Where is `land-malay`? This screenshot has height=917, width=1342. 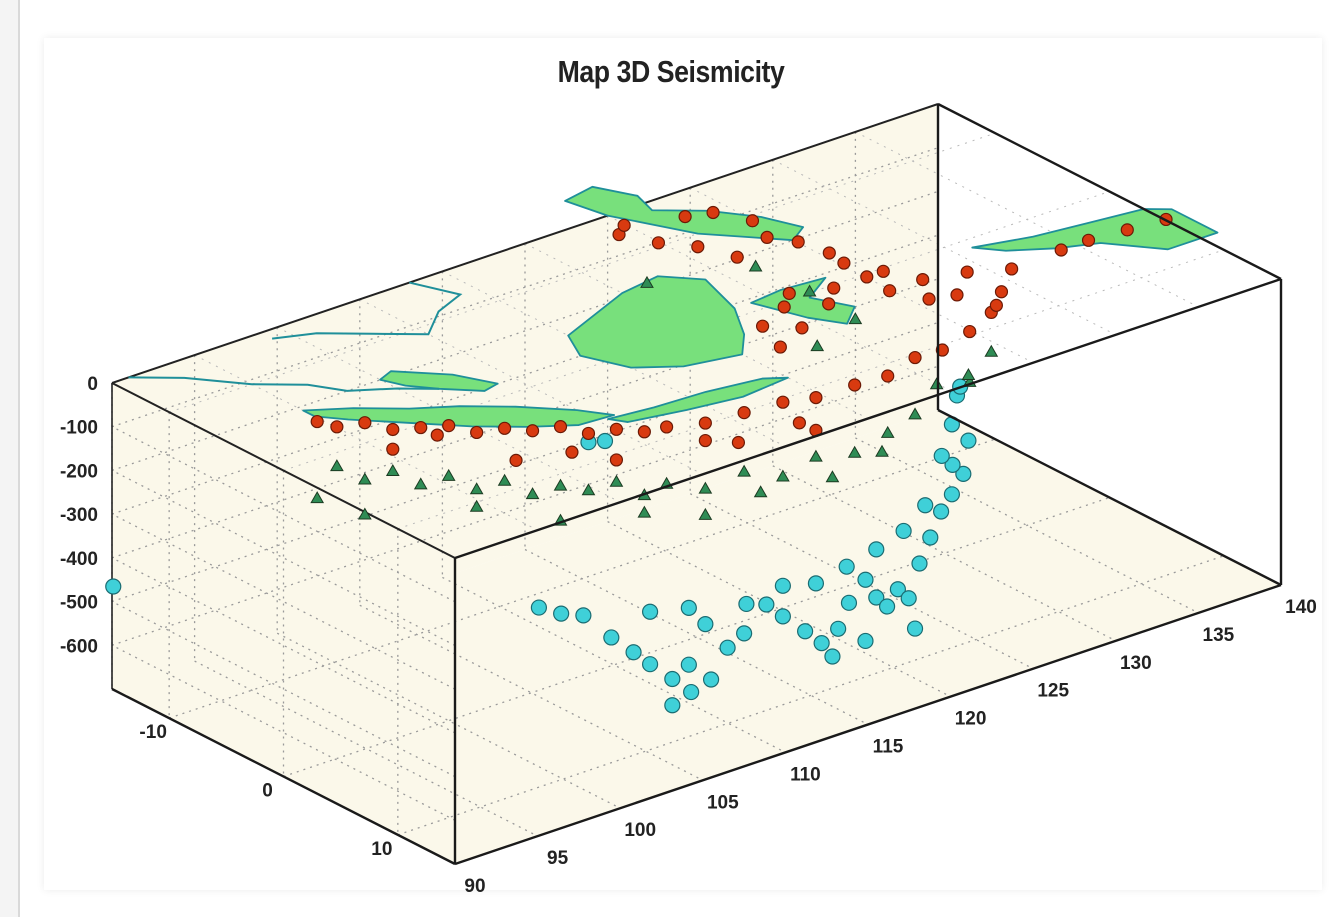 land-malay is located at coordinates (439, 381).